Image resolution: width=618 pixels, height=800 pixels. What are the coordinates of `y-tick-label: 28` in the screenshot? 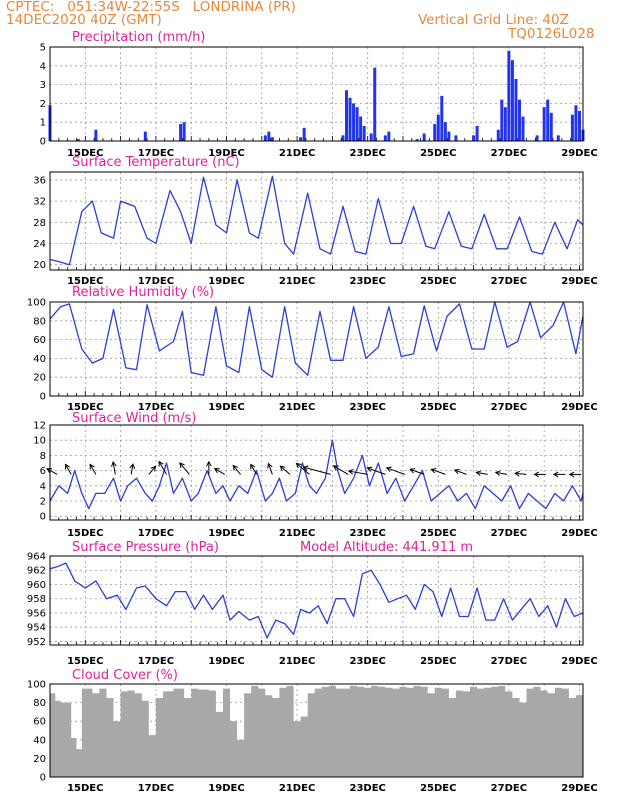 It's located at (39, 223).